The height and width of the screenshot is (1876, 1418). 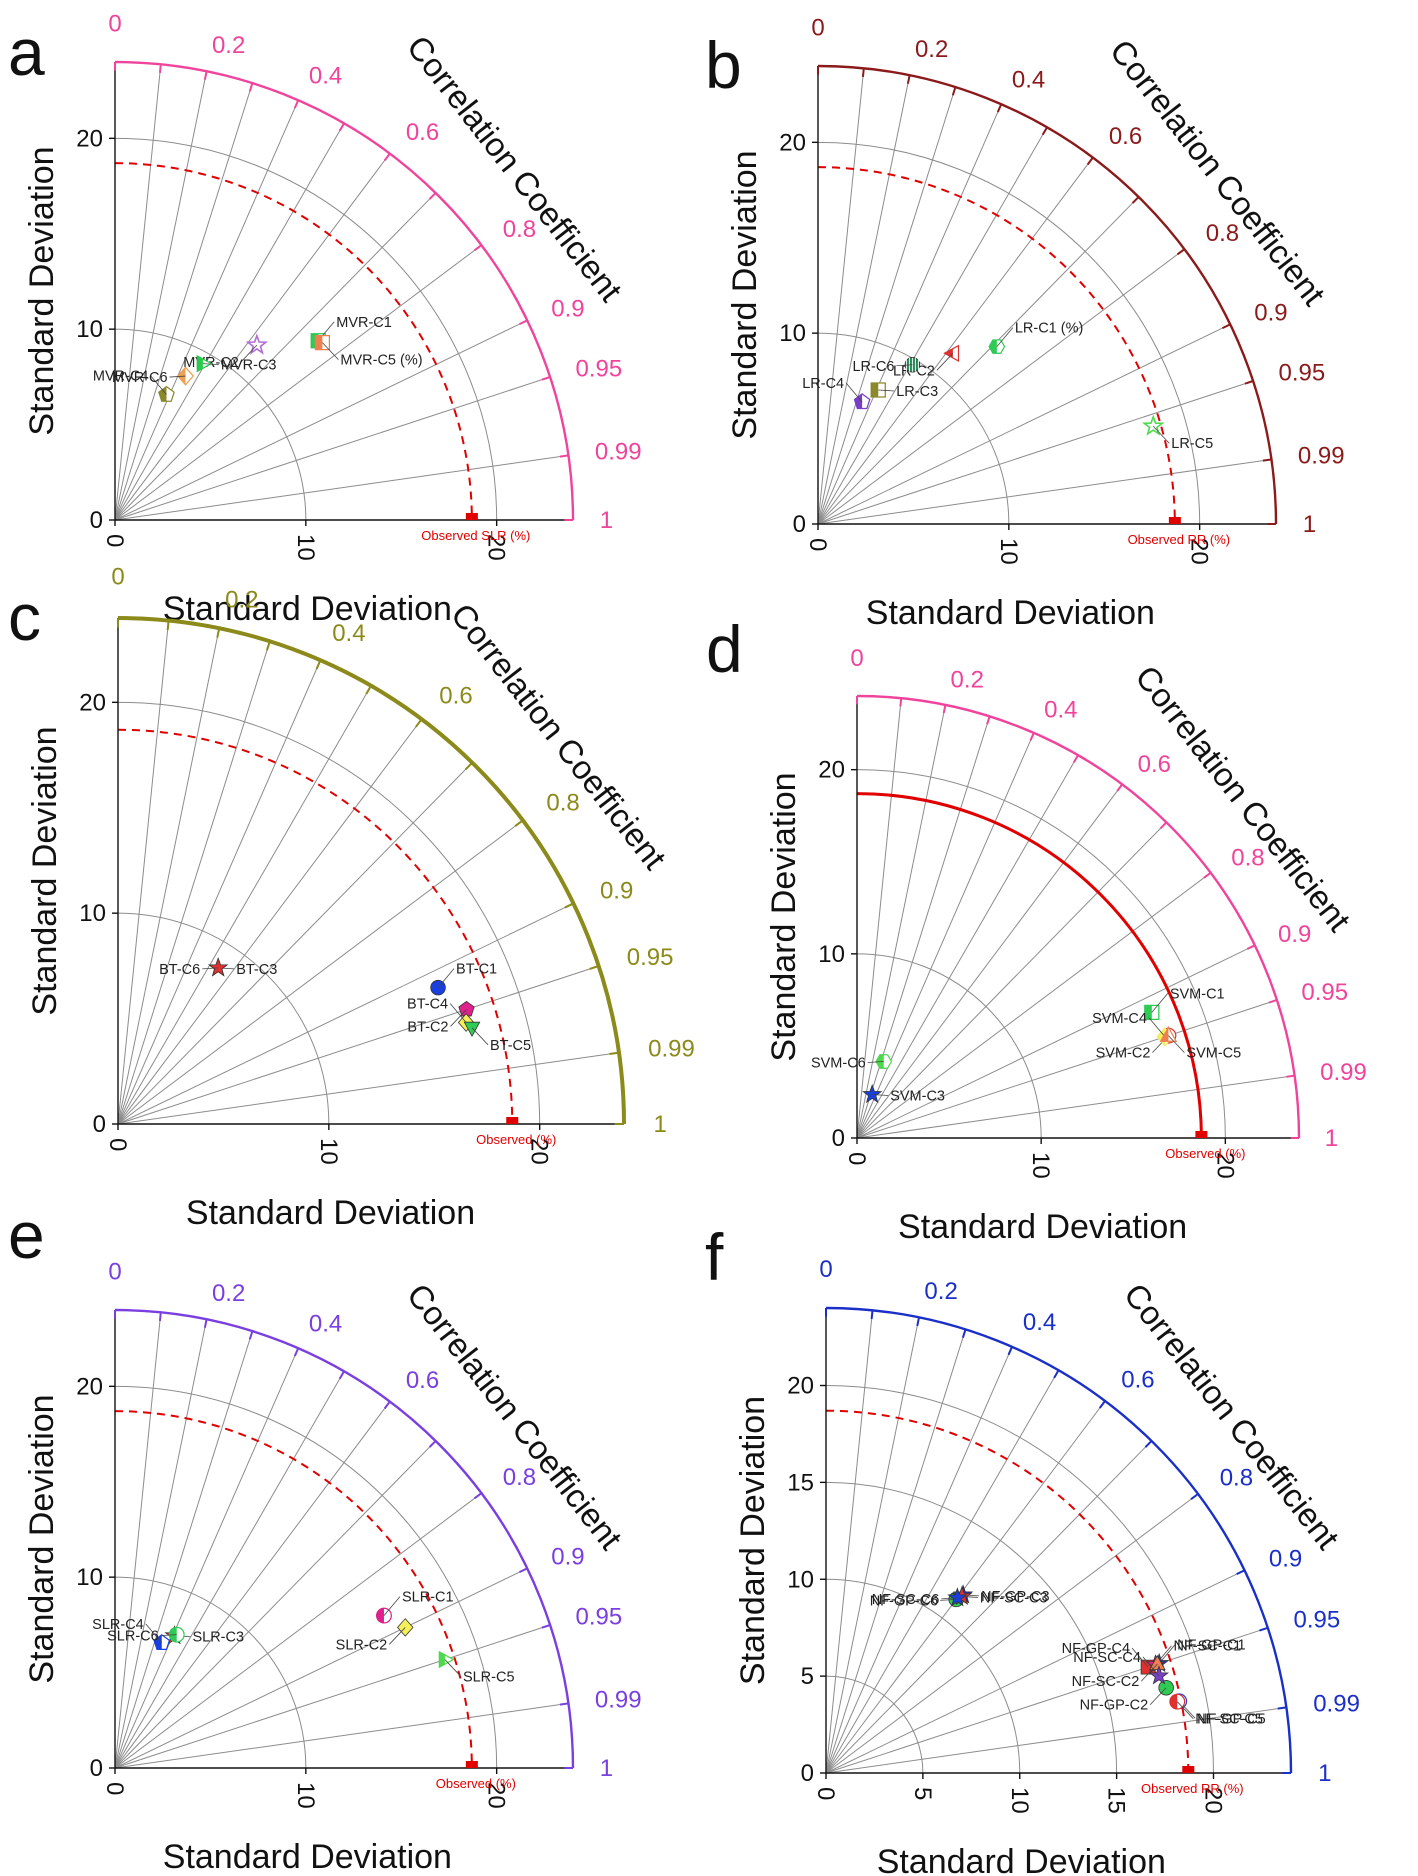 I want to click on point-label: SVM-C2, so click(x=1123, y=1054).